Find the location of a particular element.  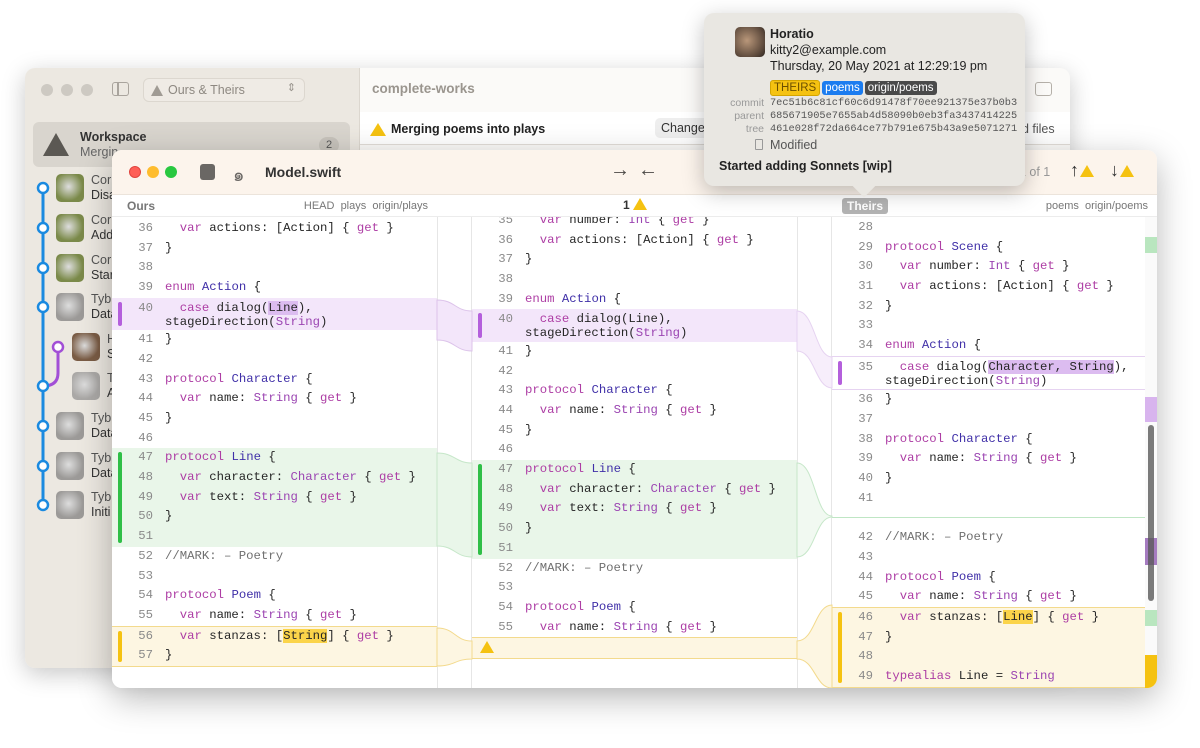

code-line: 33 is located at coordinates (988, 326).